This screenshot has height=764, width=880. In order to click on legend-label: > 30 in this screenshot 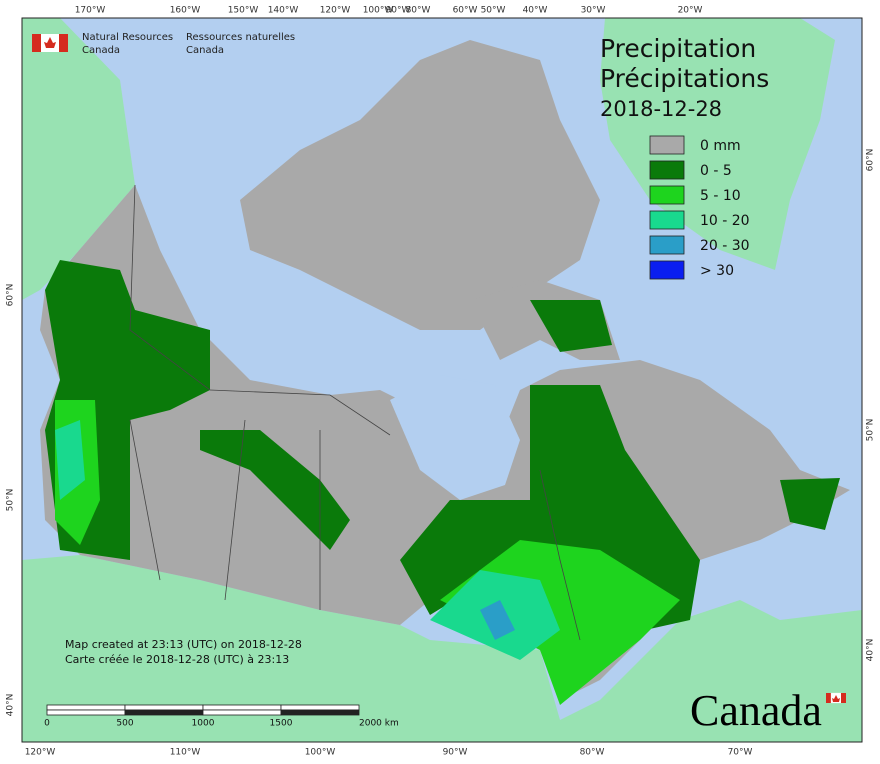, I will do `click(717, 271)`.